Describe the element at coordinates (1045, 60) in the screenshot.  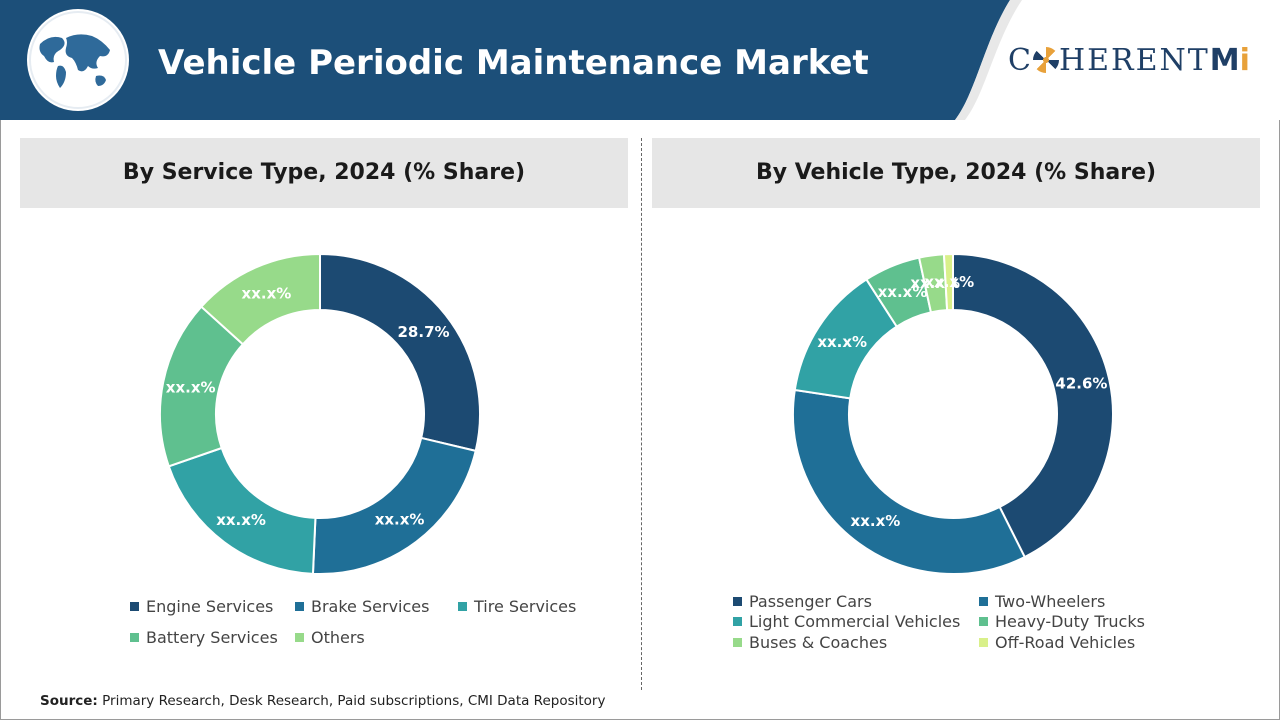
I see `logo-o-icon` at that location.